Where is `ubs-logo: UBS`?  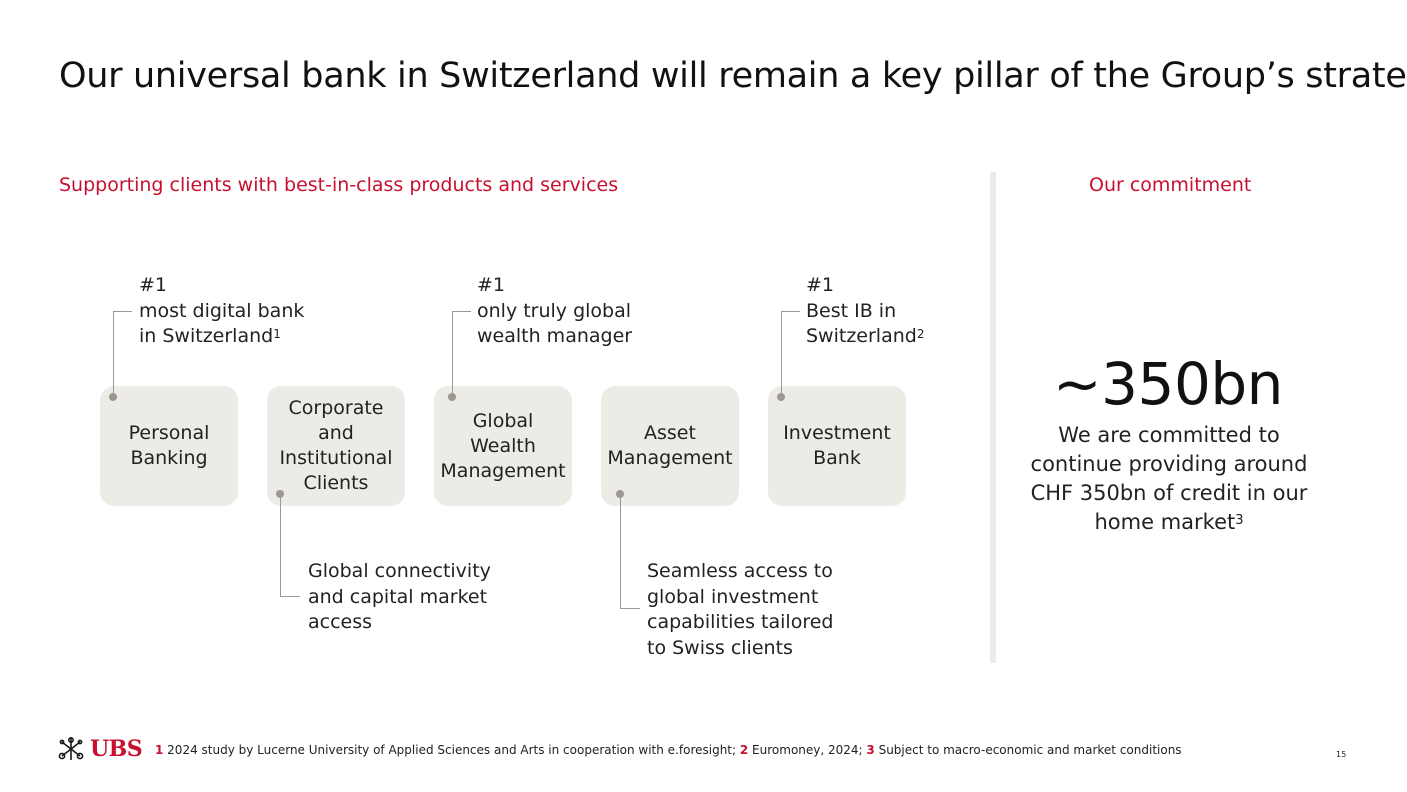
ubs-logo: UBS is located at coordinates (100, 749).